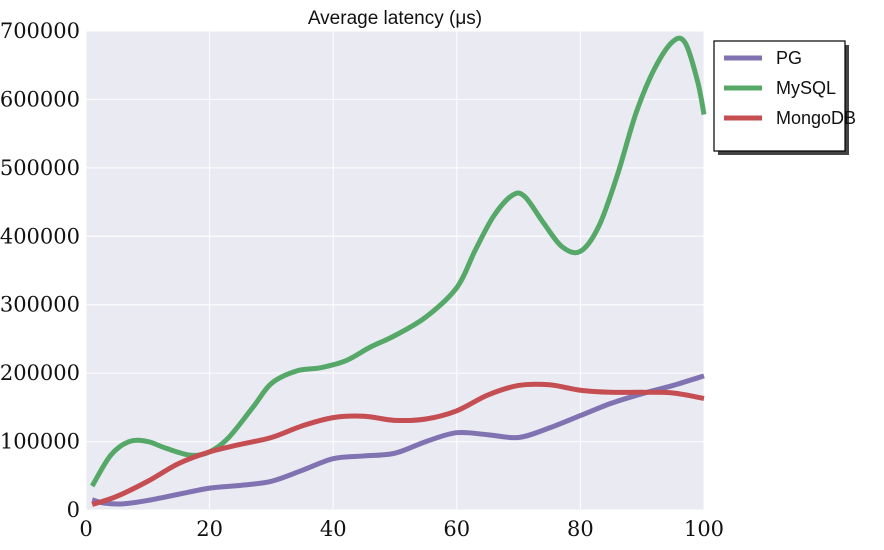 The height and width of the screenshot is (550, 884). What do you see at coordinates (40, 168) in the screenshot?
I see `y-tick-label: 500000` at bounding box center [40, 168].